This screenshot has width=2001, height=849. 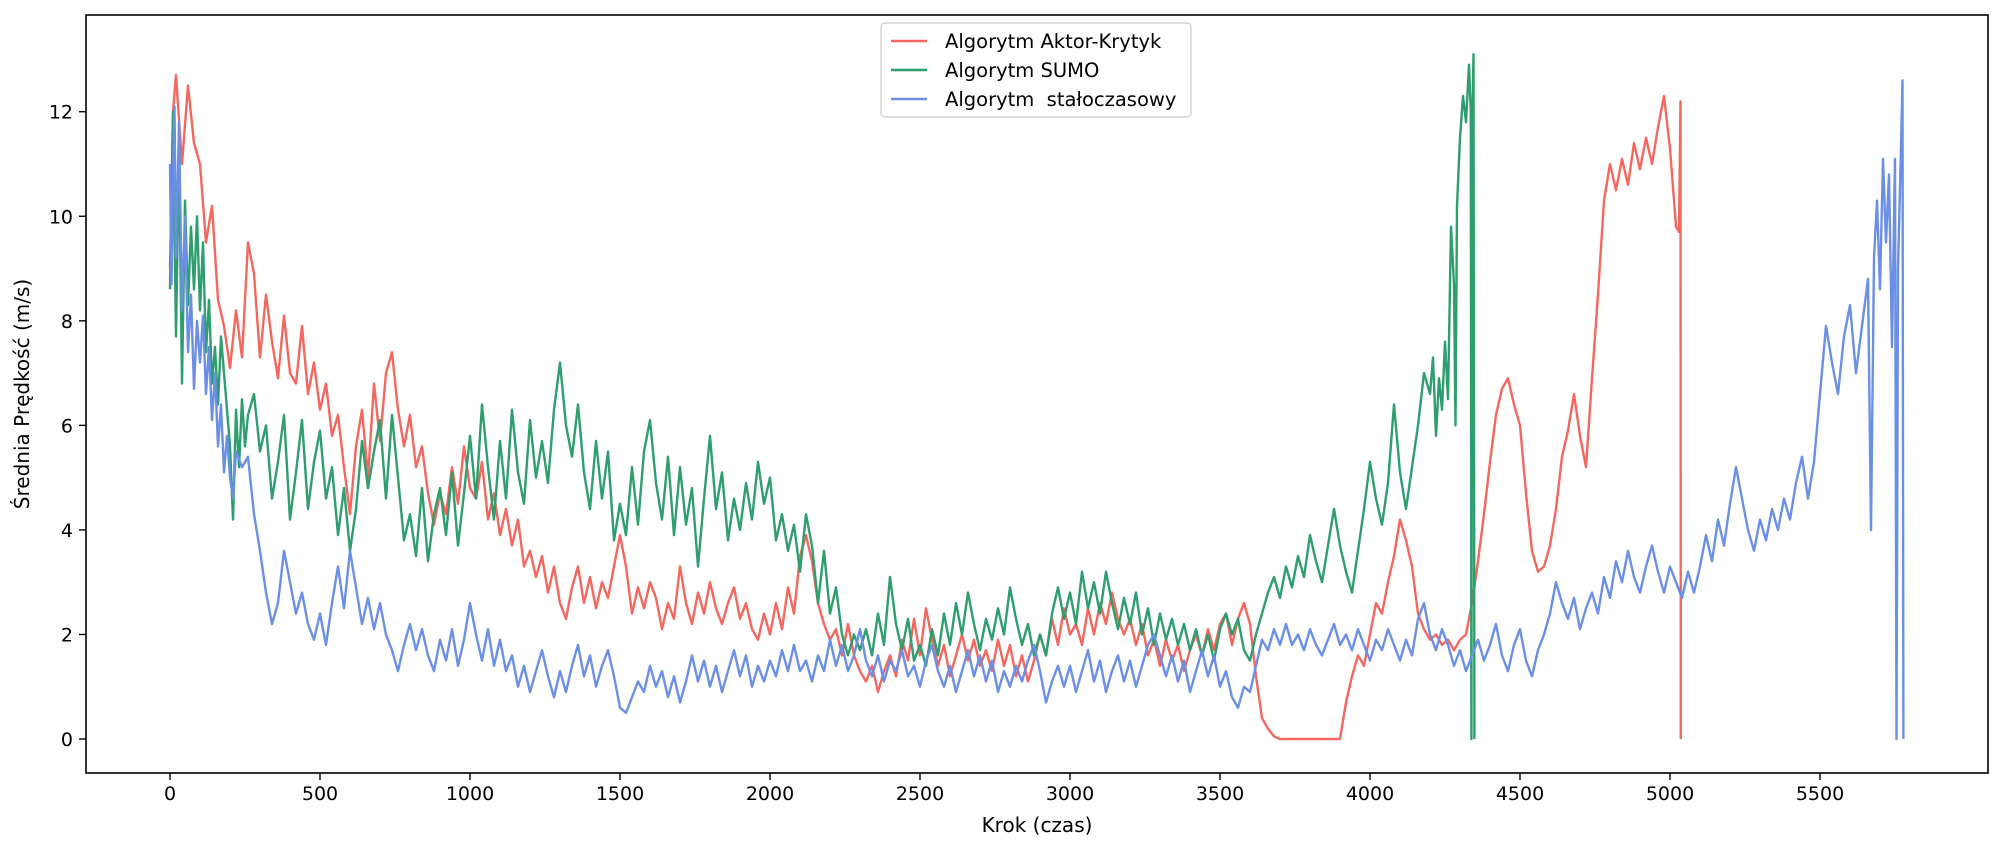 What do you see at coordinates (1070, 794) in the screenshot?
I see `x-tick-label: 3000` at bounding box center [1070, 794].